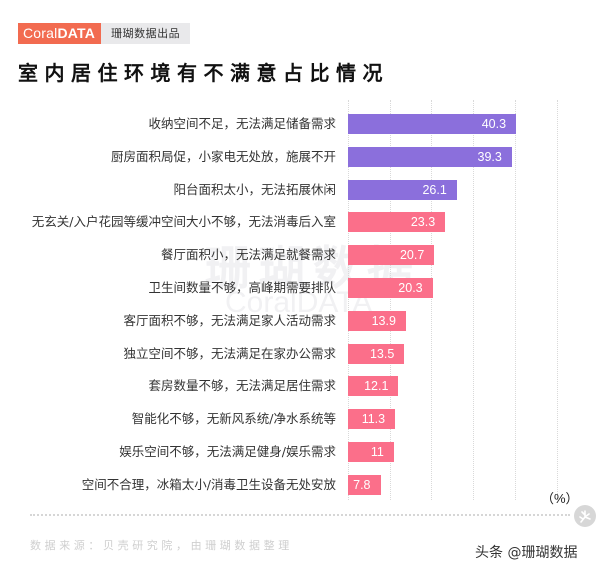 The width and height of the screenshot is (600, 574). Describe the element at coordinates (397, 222) in the screenshot. I see `bar: 23.3` at that location.